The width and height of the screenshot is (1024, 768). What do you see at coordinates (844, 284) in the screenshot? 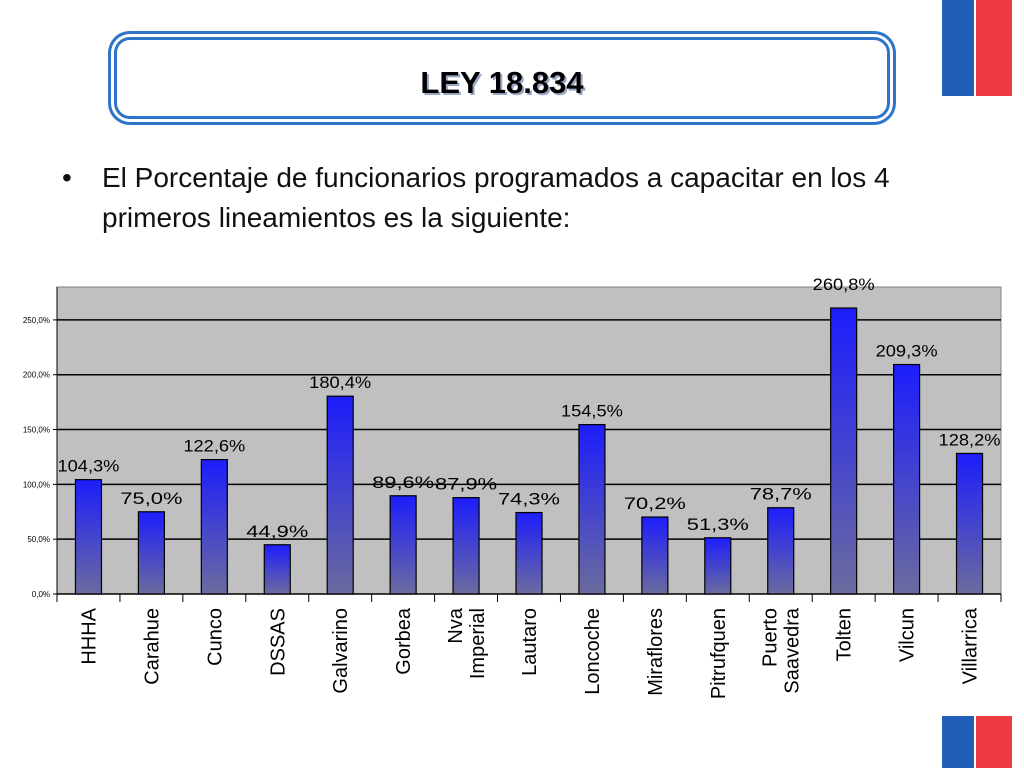
I see `data-label: 260,8%` at bounding box center [844, 284].